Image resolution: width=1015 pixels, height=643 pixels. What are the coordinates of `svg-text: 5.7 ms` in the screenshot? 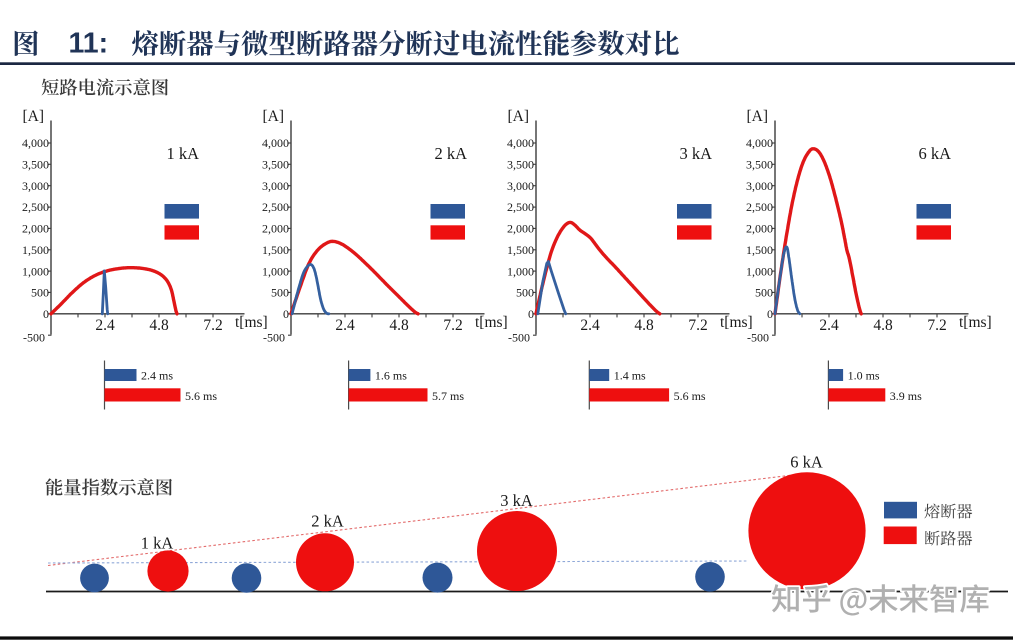 It's located at (448, 396).